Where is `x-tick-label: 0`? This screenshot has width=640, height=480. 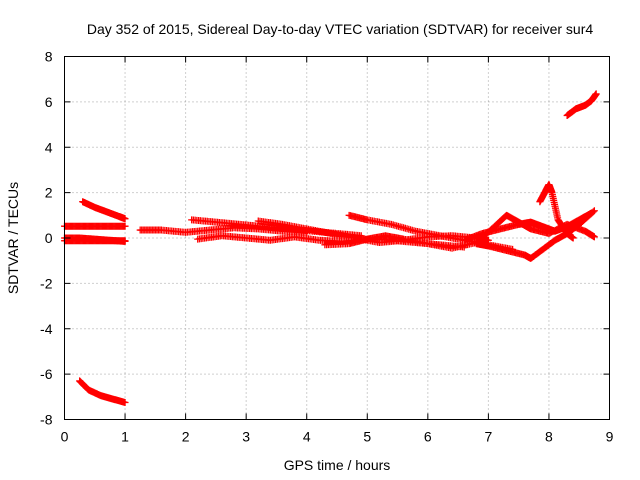
x-tick-label: 0 is located at coordinates (65, 437).